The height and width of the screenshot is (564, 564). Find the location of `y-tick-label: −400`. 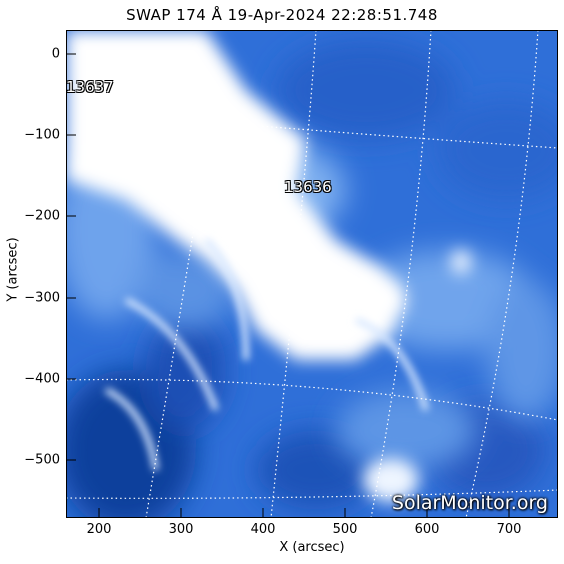

y-tick-label: −400 is located at coordinates (42, 379).